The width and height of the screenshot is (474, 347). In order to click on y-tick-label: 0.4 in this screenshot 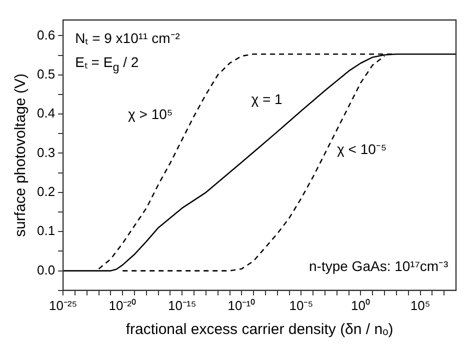, I will do `click(46, 113)`.